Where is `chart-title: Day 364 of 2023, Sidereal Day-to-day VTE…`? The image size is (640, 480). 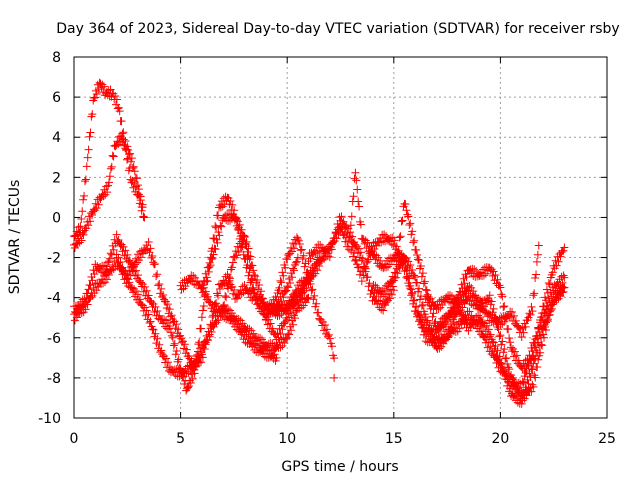
chart-title: Day 364 of 2023, Sidereal Day-to-day VTE… is located at coordinates (337, 29).